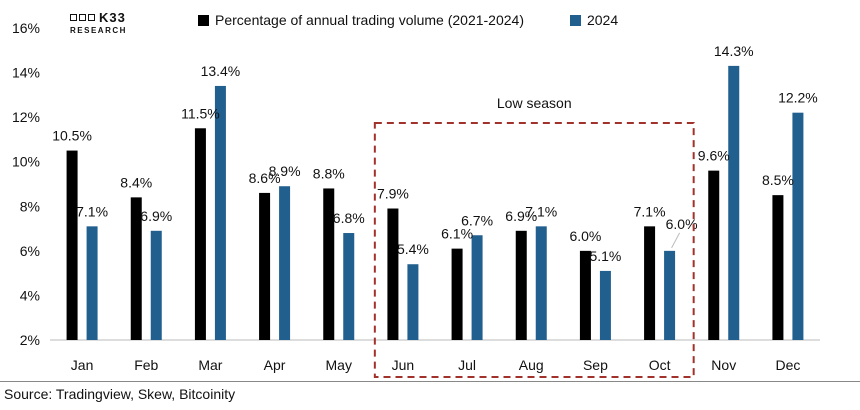 The image size is (860, 410). What do you see at coordinates (98, 30) in the screenshot?
I see `brand-subtitle: RESEARCH` at bounding box center [98, 30].